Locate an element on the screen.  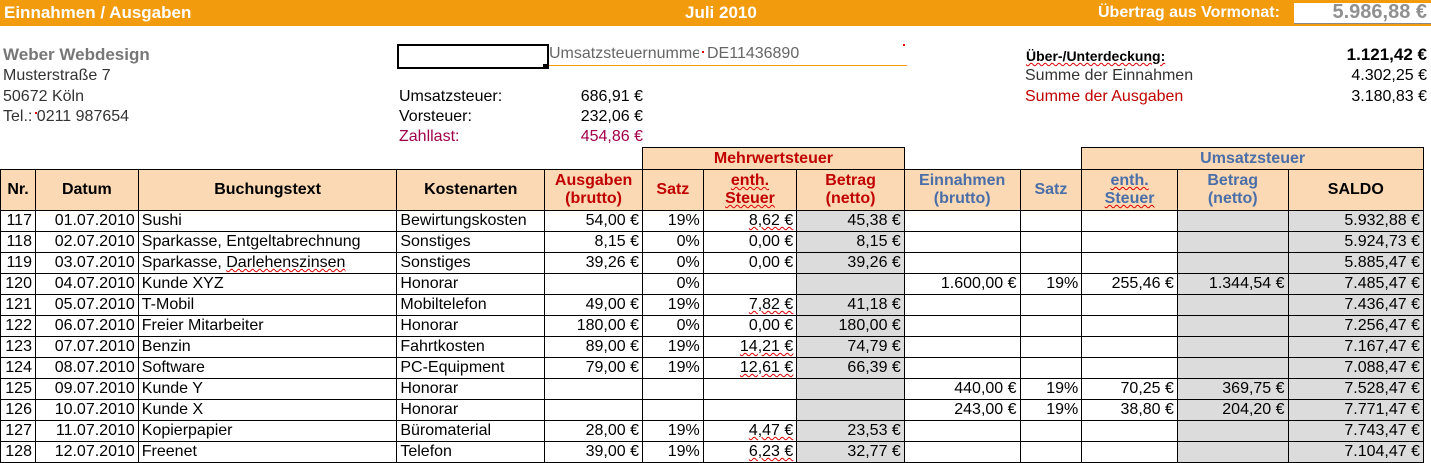
cell-ausgaben: 54,00 € is located at coordinates (593, 221).